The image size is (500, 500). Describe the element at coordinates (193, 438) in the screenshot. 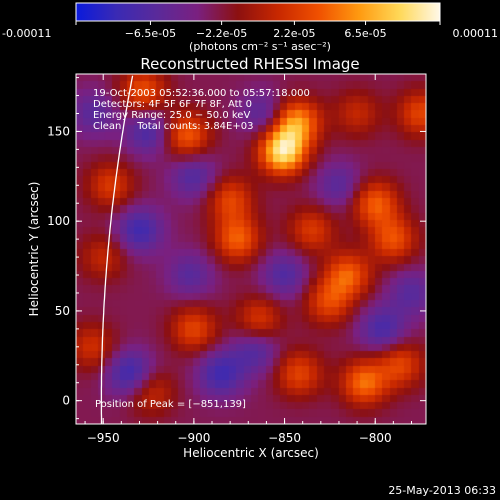

I see `x-tick-label: −900` at that location.